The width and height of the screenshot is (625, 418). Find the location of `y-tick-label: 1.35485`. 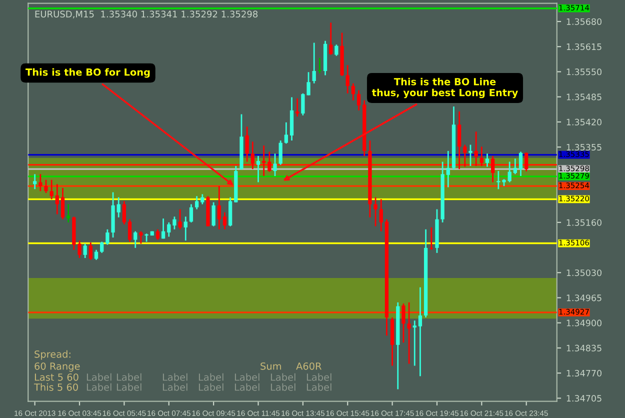

y-tick-label: 1.35485 is located at coordinates (584, 97).